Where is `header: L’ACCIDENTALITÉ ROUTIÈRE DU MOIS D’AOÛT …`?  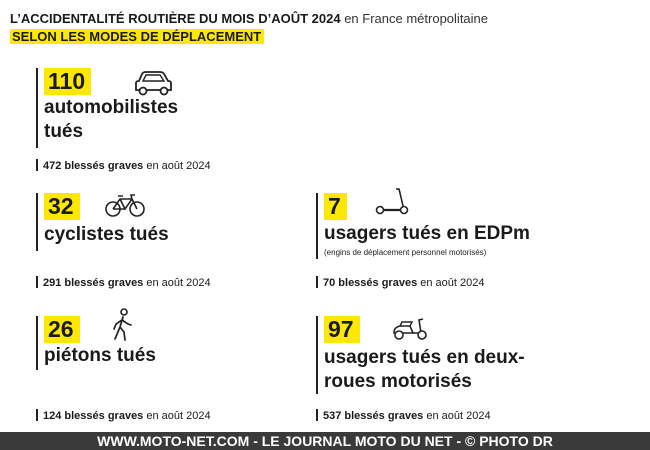 header: L’ACCIDENTALITÉ ROUTIÈRE DU MOIS D’AOÛT … is located at coordinates (249, 28).